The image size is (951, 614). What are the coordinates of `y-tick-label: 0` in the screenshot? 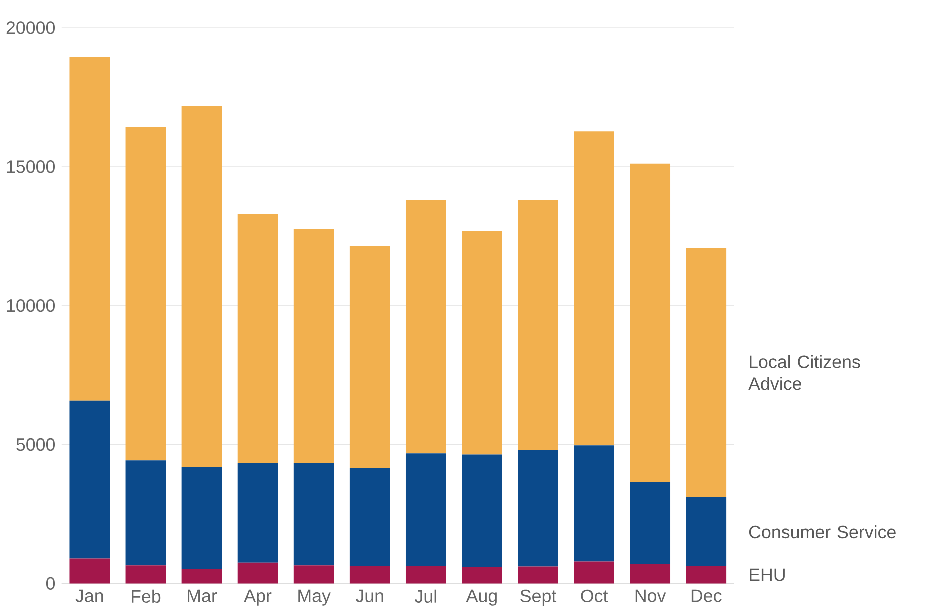 It's located at (51, 584).